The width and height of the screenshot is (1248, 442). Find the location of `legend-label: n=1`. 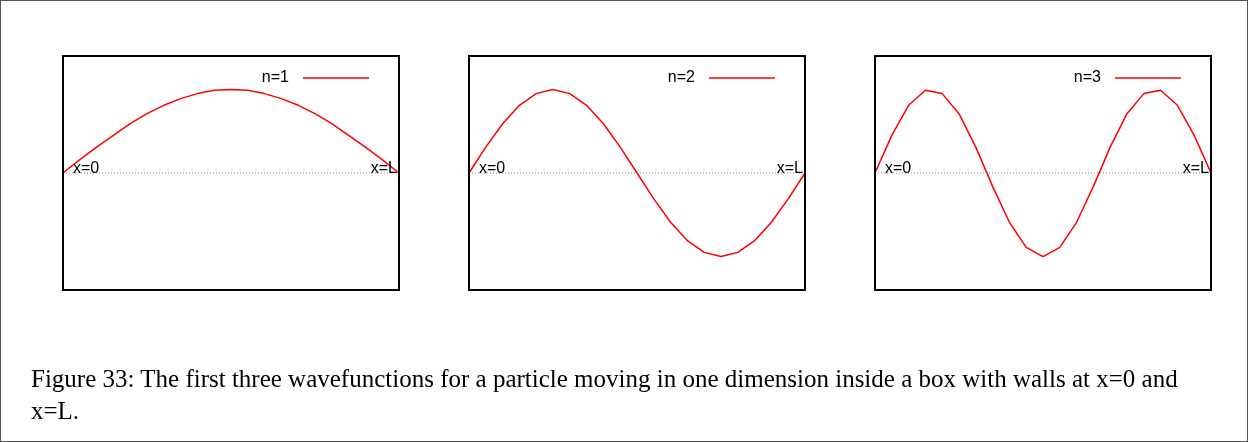

legend-label: n=1 is located at coordinates (275, 77).